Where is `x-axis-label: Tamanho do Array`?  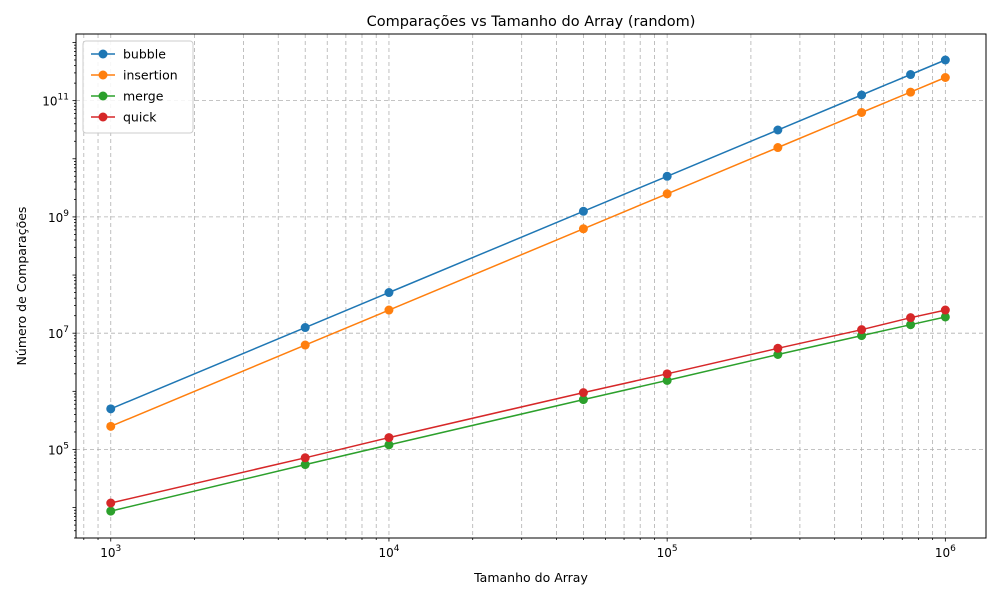 x-axis-label: Tamanho do Array is located at coordinates (530, 577).